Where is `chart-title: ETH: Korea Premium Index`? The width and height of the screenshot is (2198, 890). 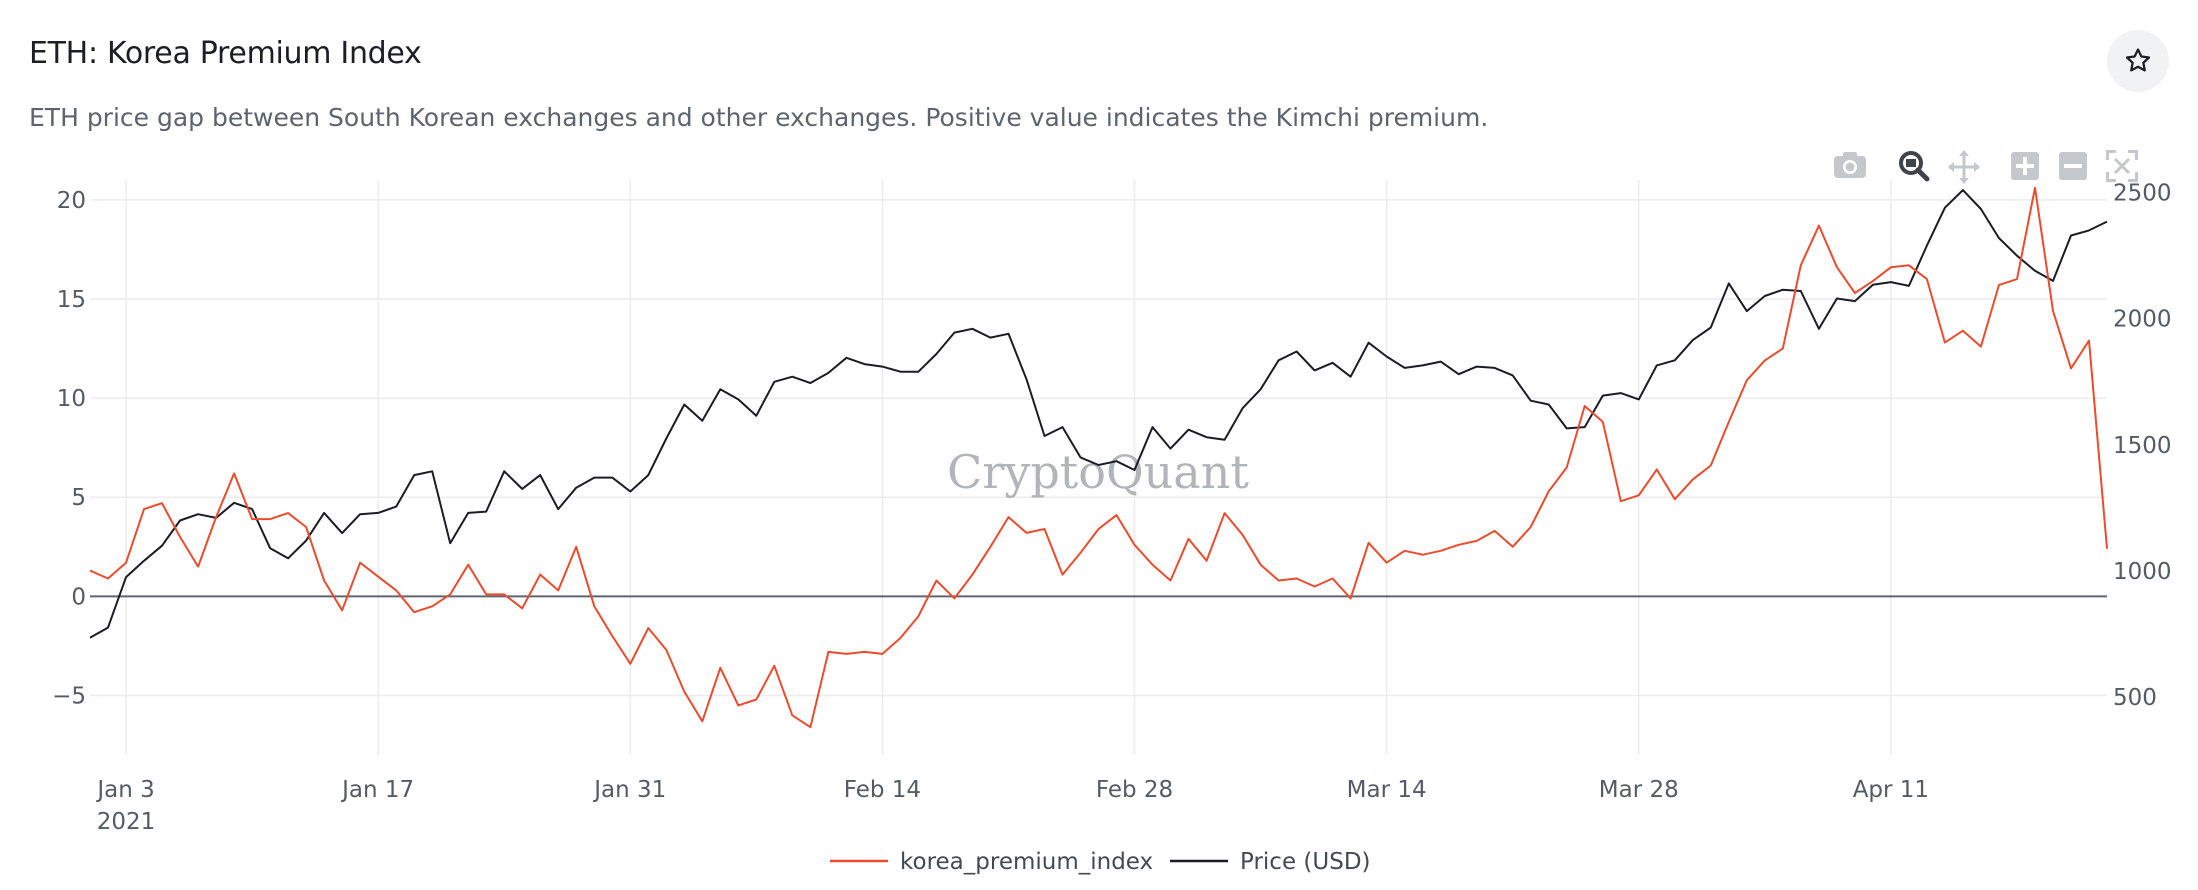 chart-title: ETH: Korea Premium Index is located at coordinates (225, 53).